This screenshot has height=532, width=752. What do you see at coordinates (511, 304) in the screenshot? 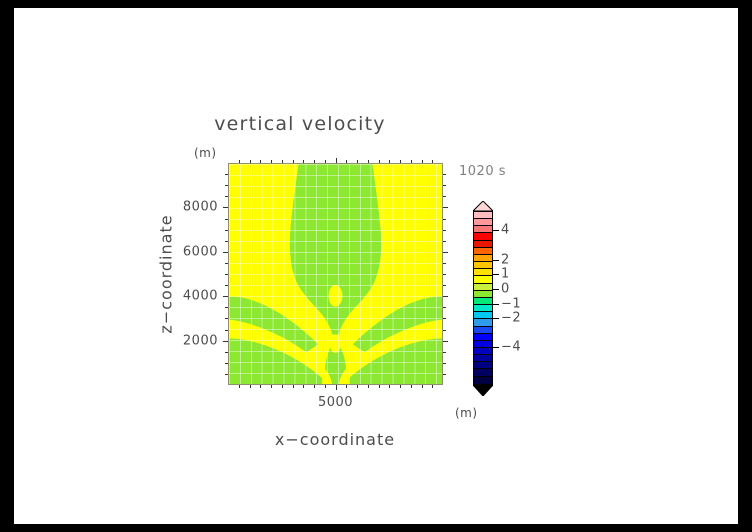
I see `colorbar-tick-label: −1` at bounding box center [511, 304].